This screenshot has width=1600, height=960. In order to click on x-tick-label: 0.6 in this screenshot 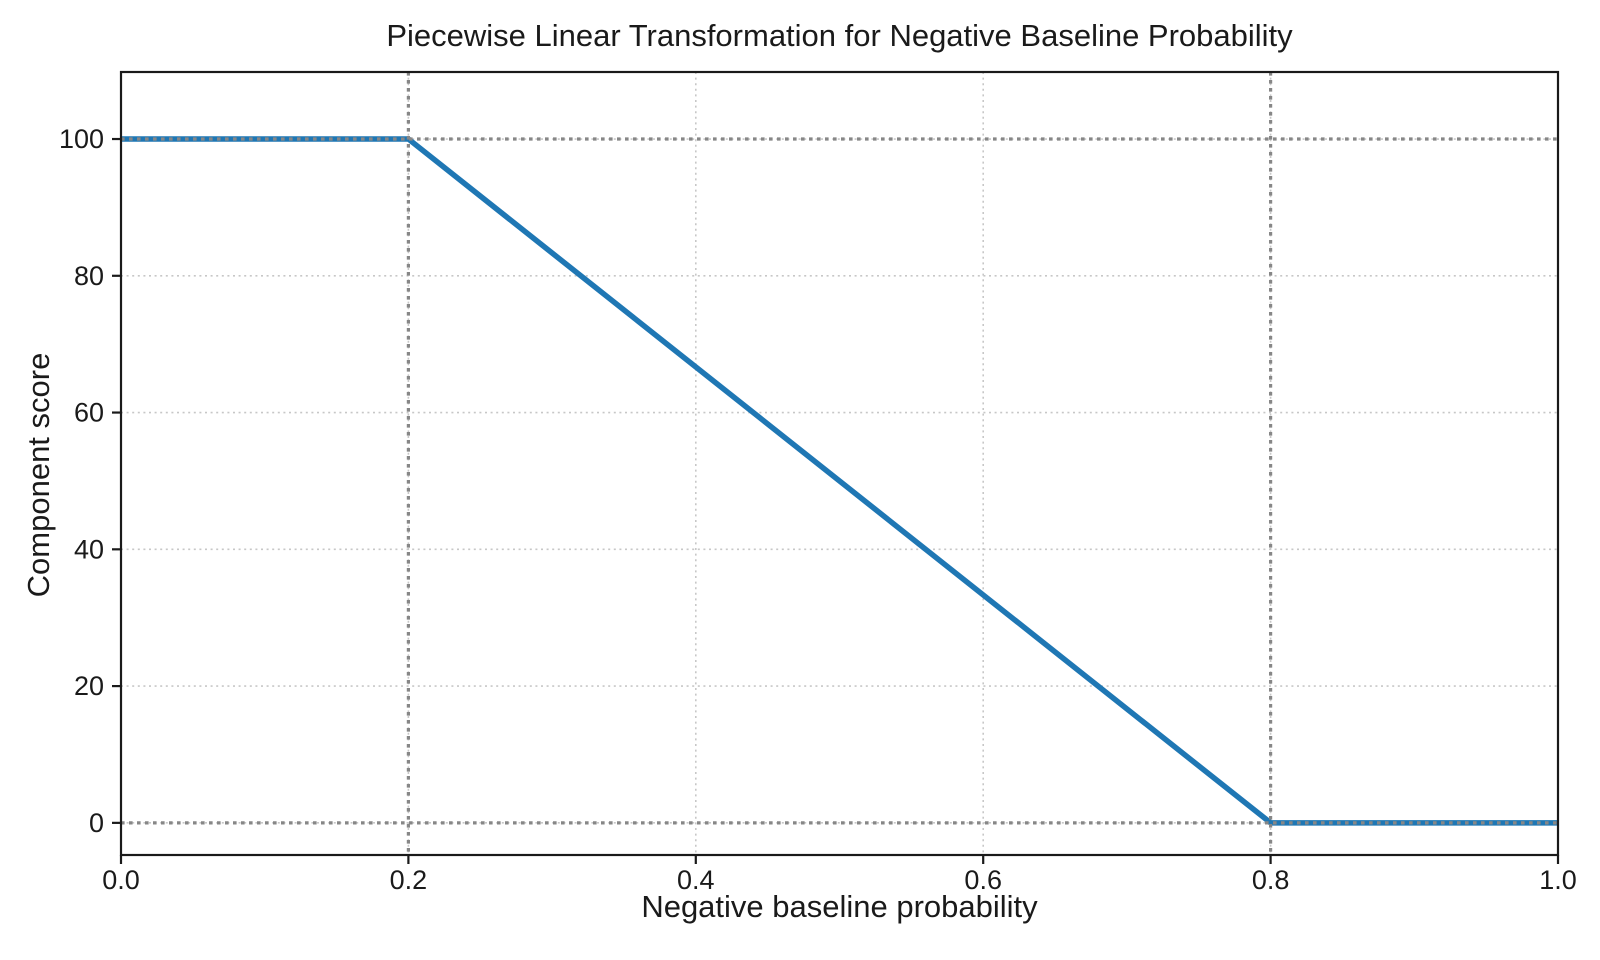, I will do `click(983, 880)`.